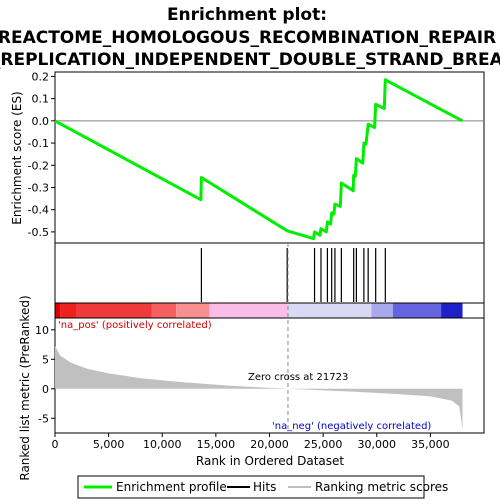 The width and height of the screenshot is (500, 504). I want to click on x-tick-label: 20,000, so click(269, 444).